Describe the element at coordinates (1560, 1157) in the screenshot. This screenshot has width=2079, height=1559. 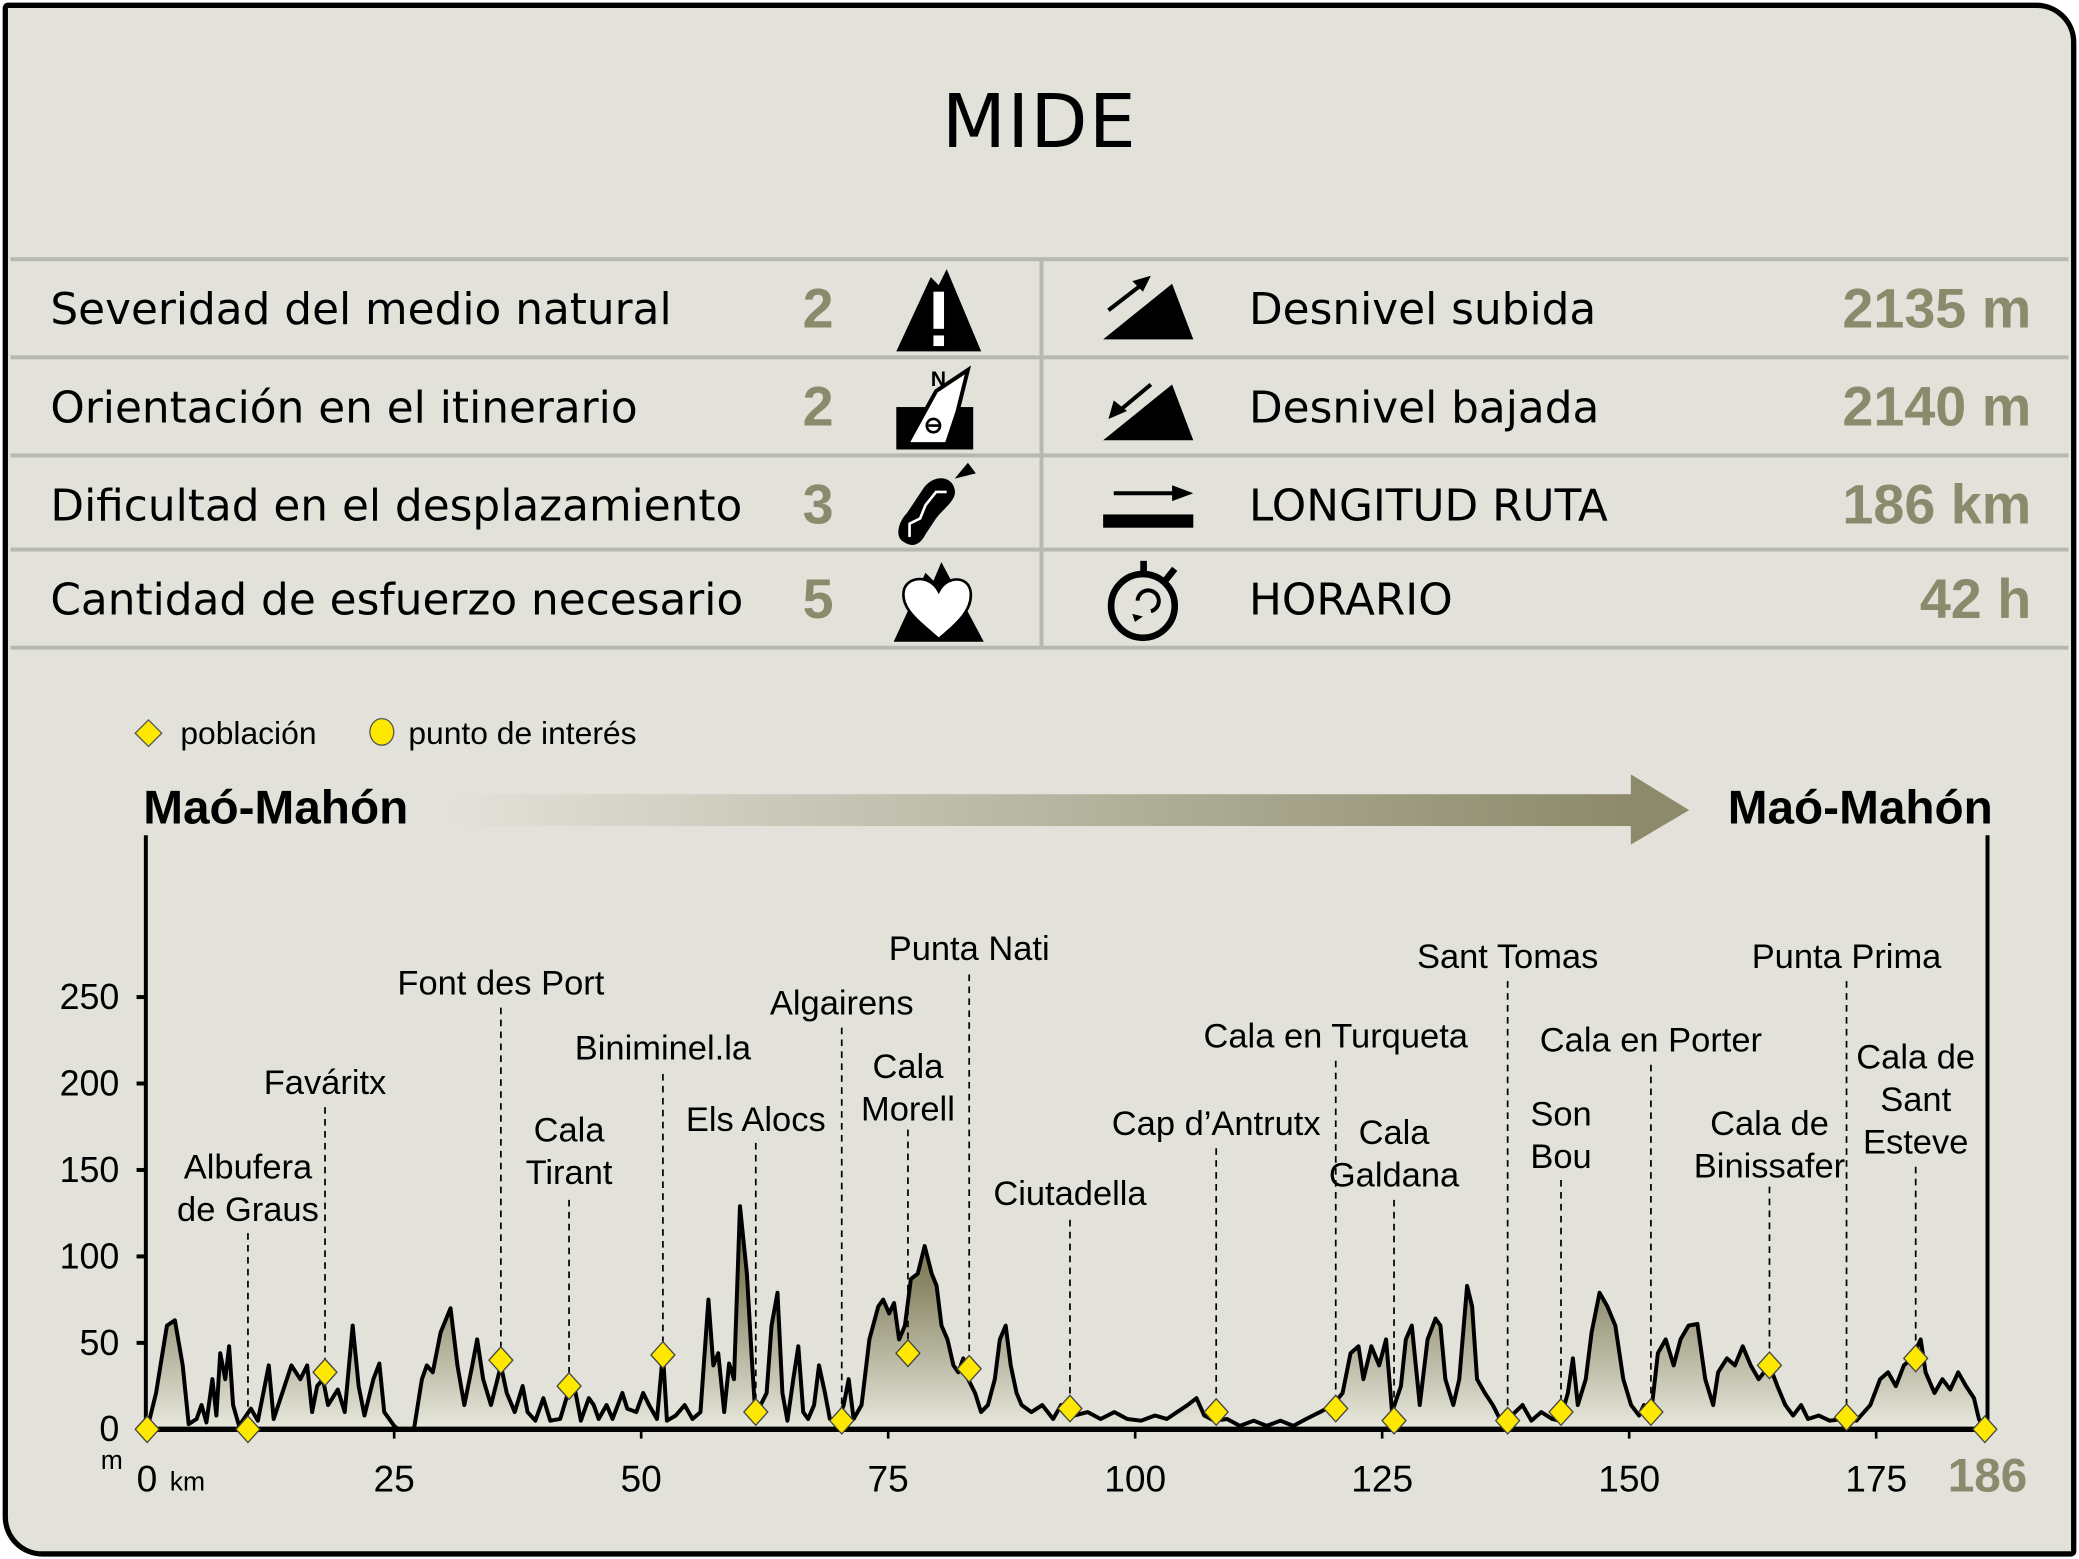
I see `waypoint-label: Bou` at that location.